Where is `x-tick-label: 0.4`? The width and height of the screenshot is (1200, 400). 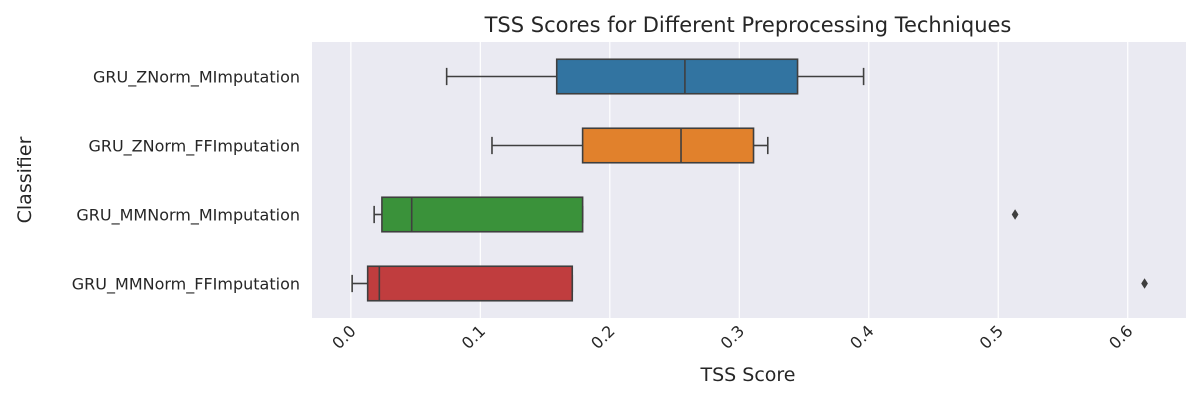
x-tick-label: 0.4 is located at coordinates (861, 336).